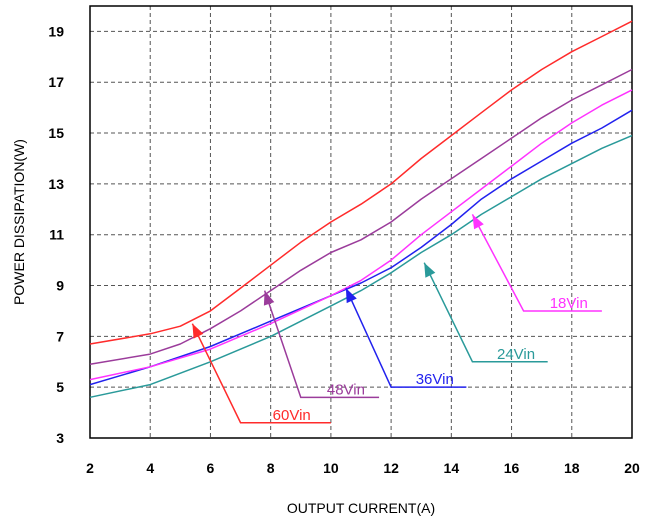  What do you see at coordinates (572, 468) in the screenshot?
I see `x-tick-label: 18` at bounding box center [572, 468].